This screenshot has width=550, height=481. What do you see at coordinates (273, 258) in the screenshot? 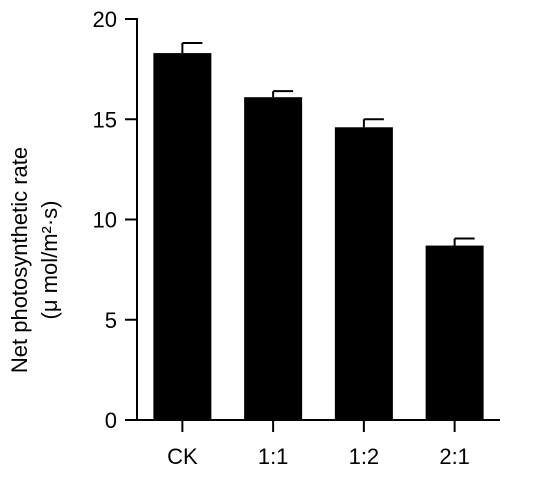
I see `bar-1:1` at bounding box center [273, 258].